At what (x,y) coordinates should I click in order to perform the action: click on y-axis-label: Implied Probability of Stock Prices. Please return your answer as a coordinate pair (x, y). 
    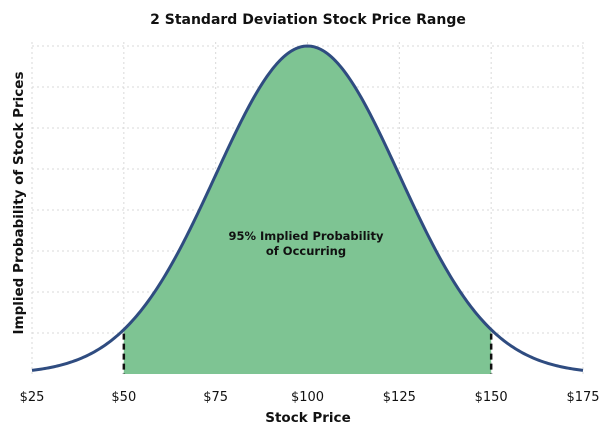
    Looking at the image, I should click on (19, 203).